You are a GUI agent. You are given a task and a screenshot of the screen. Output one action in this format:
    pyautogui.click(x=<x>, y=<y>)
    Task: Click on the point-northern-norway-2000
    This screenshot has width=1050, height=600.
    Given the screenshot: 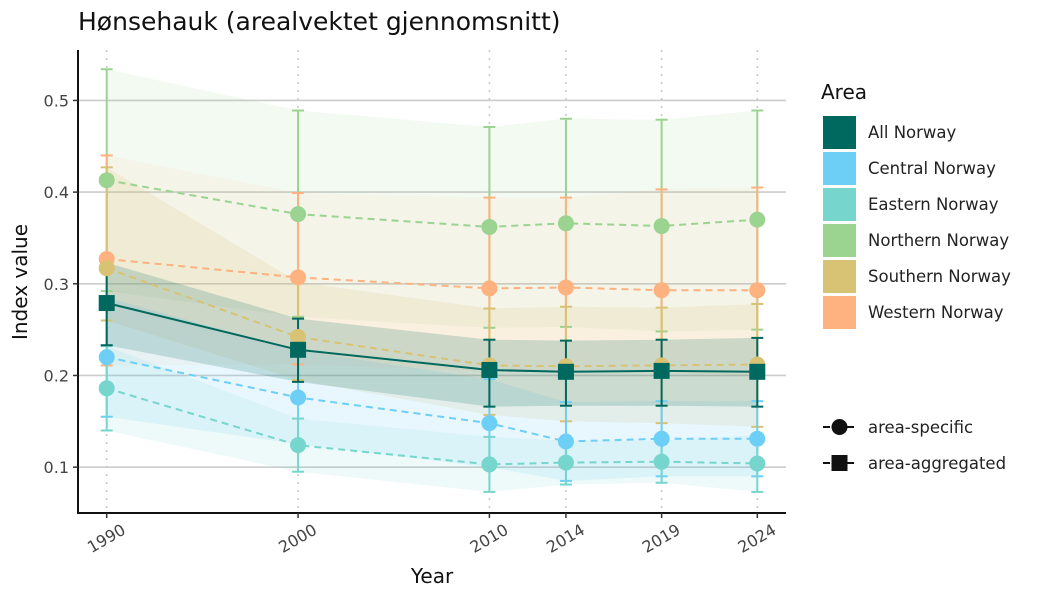 What is the action you would take?
    pyautogui.click(x=298, y=214)
    